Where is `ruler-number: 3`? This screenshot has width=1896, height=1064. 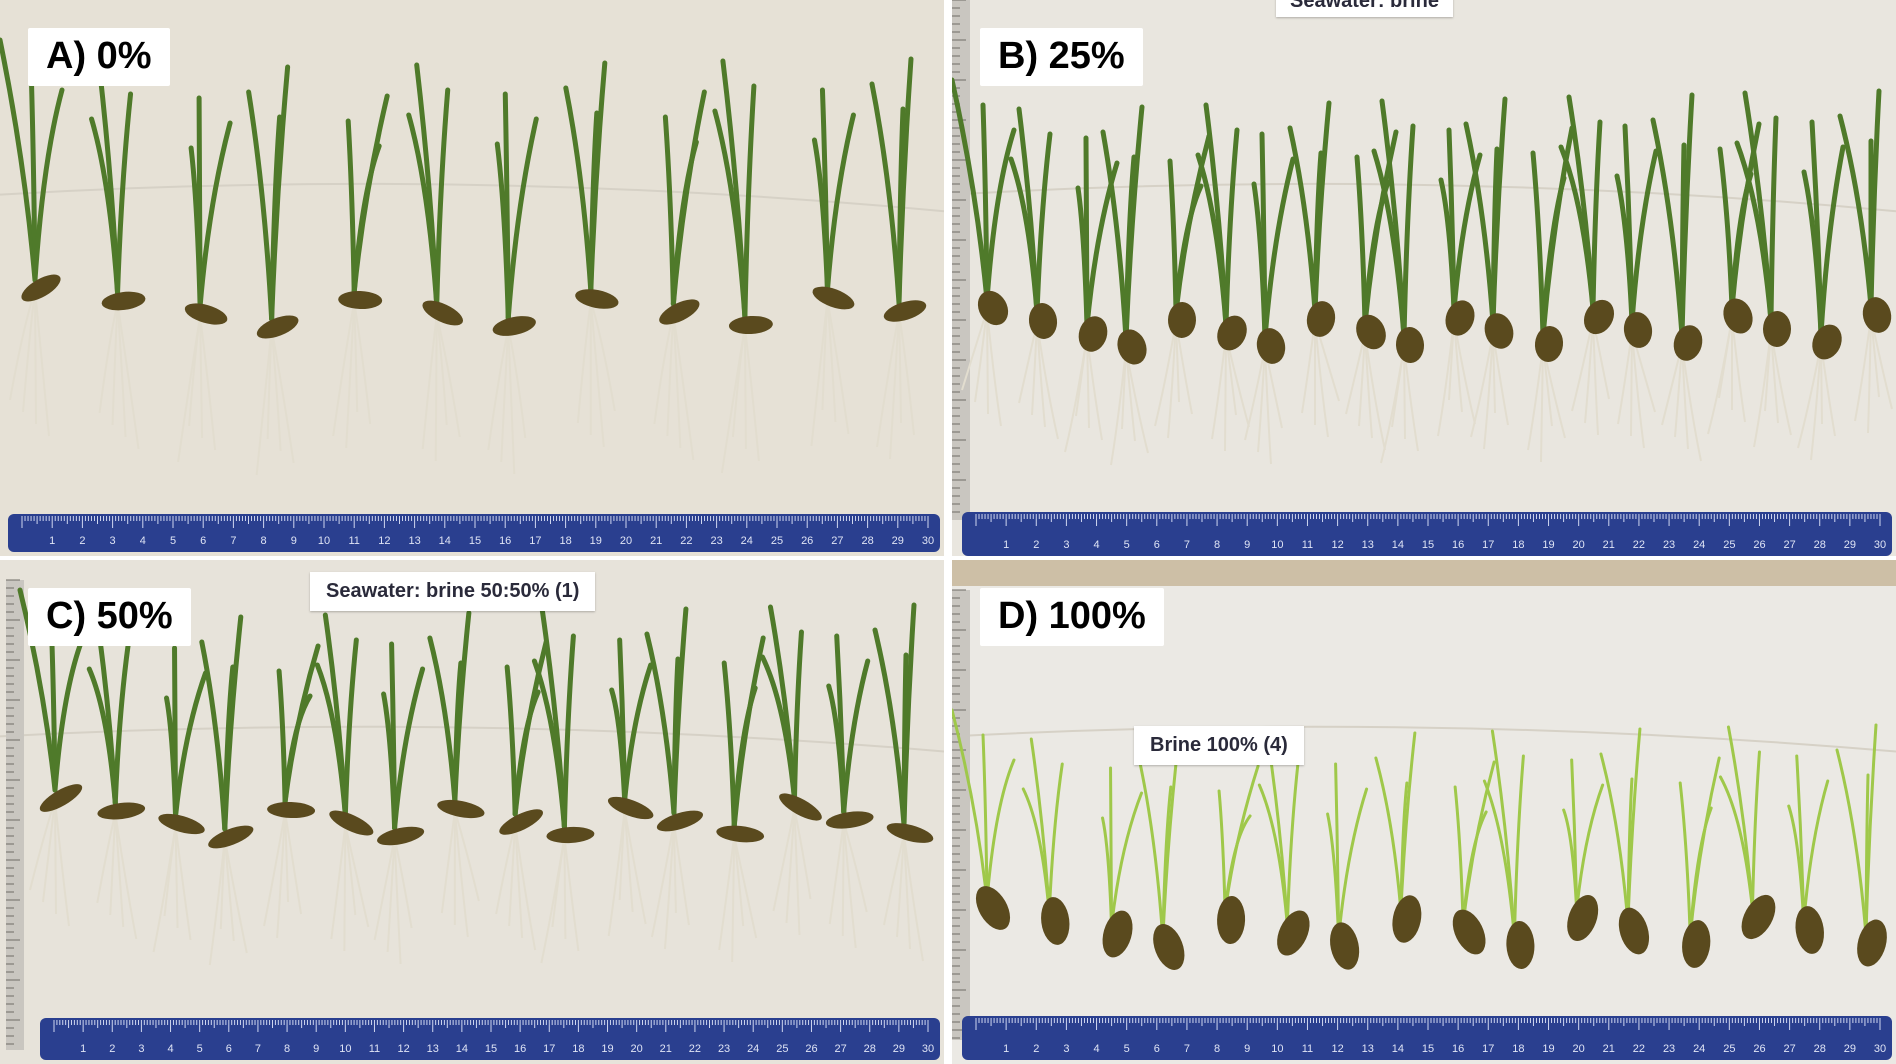 ruler-number: 3 is located at coordinates (1066, 545).